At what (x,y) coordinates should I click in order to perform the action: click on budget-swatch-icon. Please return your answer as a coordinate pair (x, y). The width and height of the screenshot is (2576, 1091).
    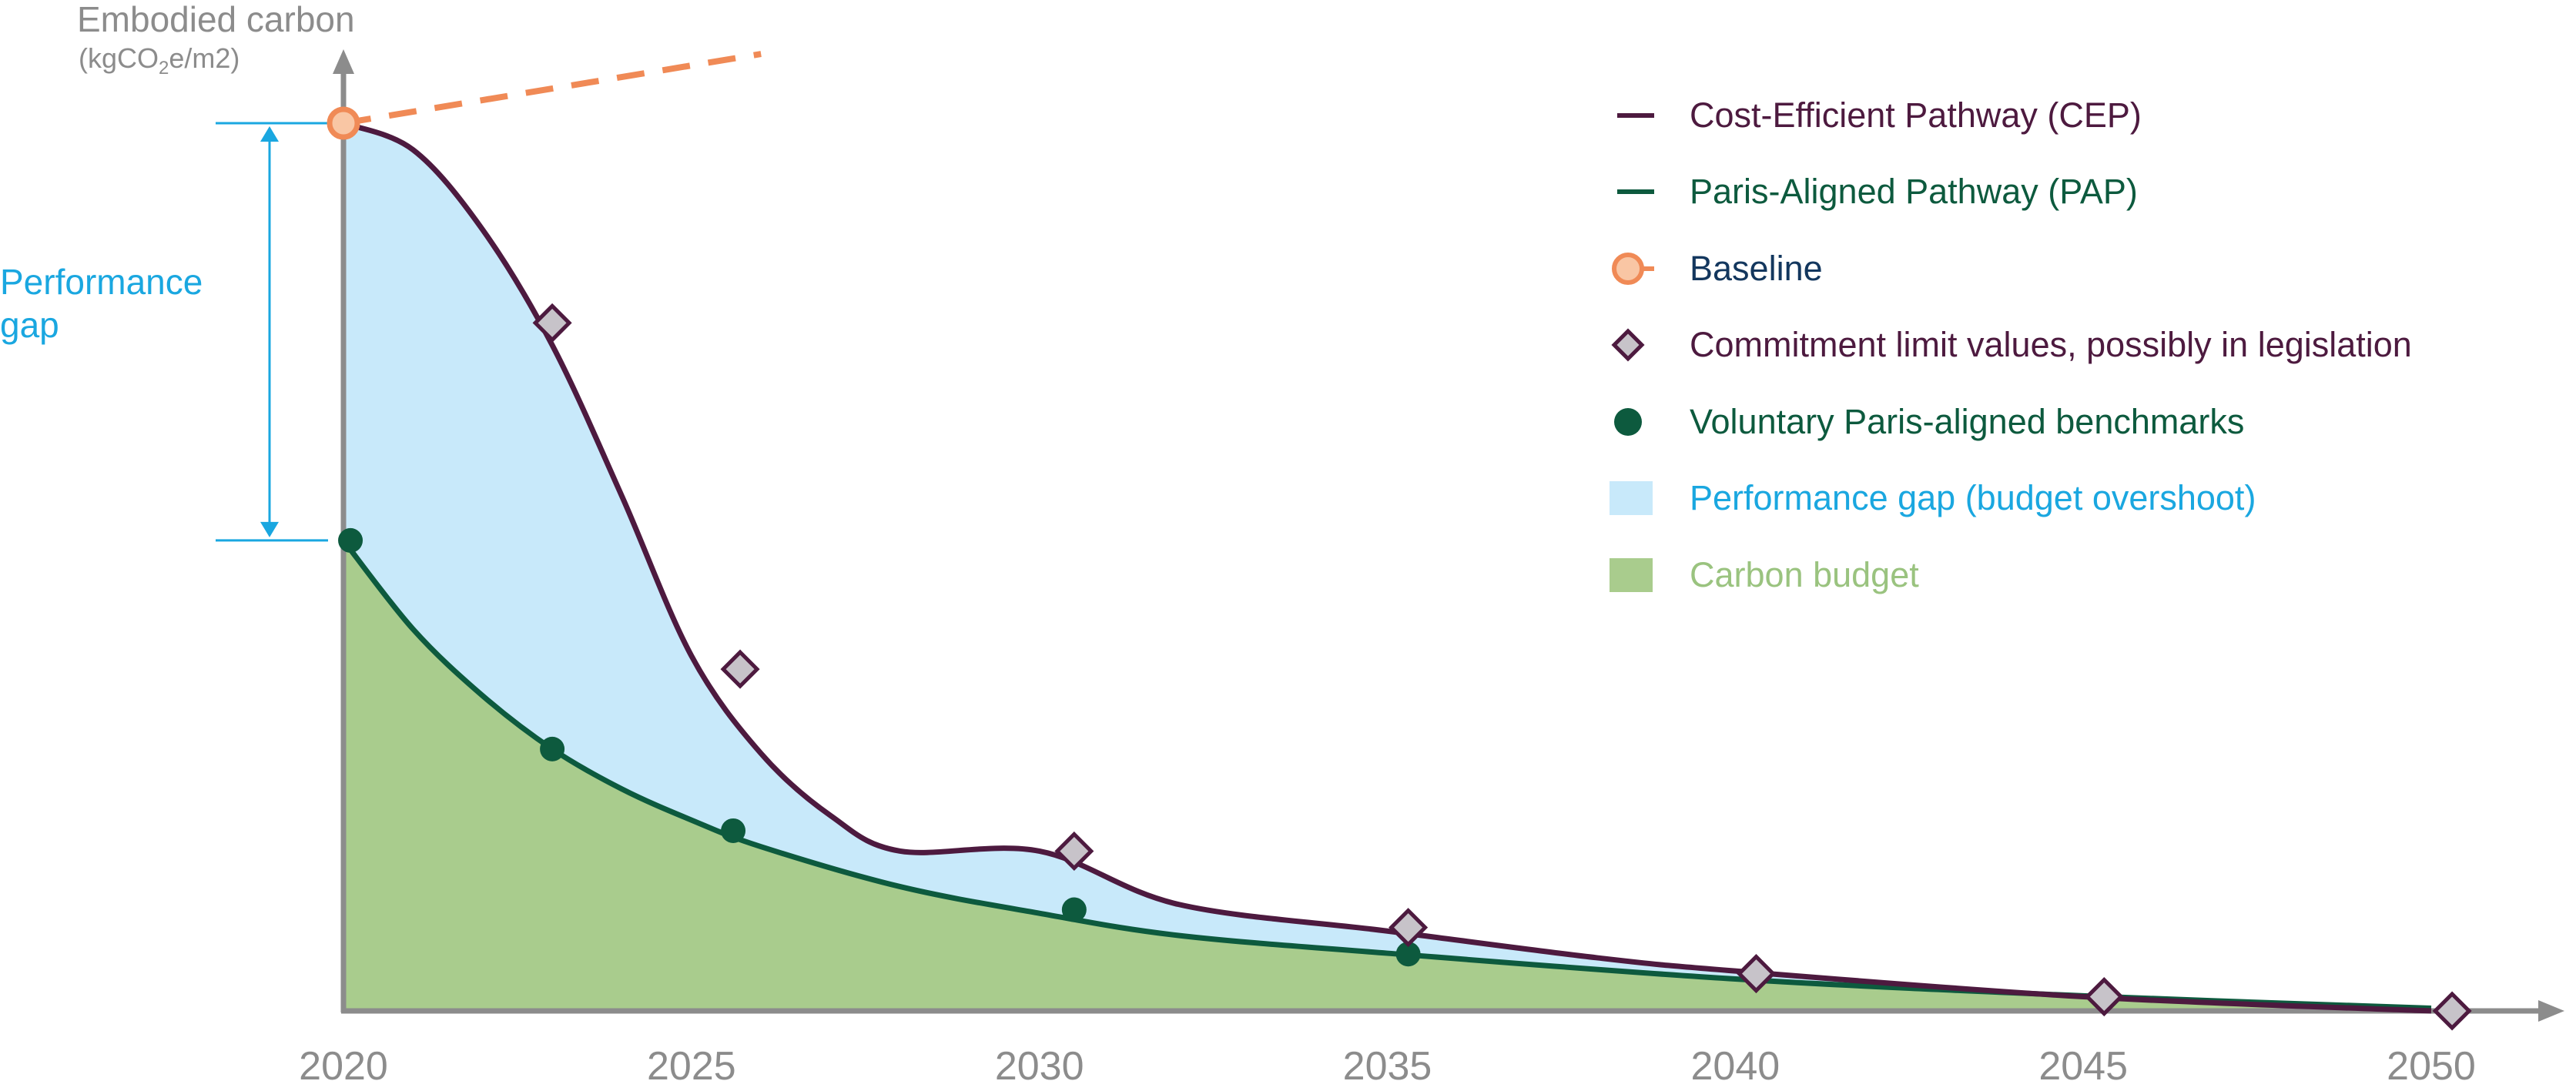
    Looking at the image, I should click on (1631, 574).